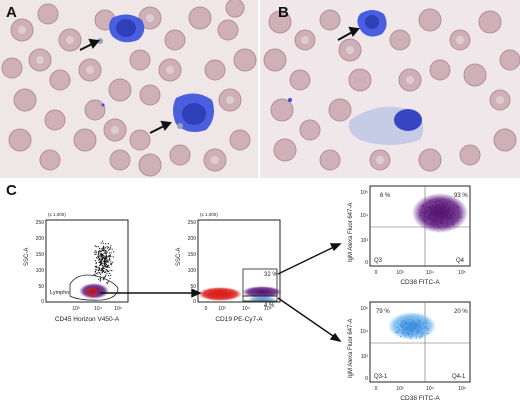 This screenshot has width=520, height=416. Describe the element at coordinates (11, 12) in the screenshot. I see `panel-label-a: A` at that location.